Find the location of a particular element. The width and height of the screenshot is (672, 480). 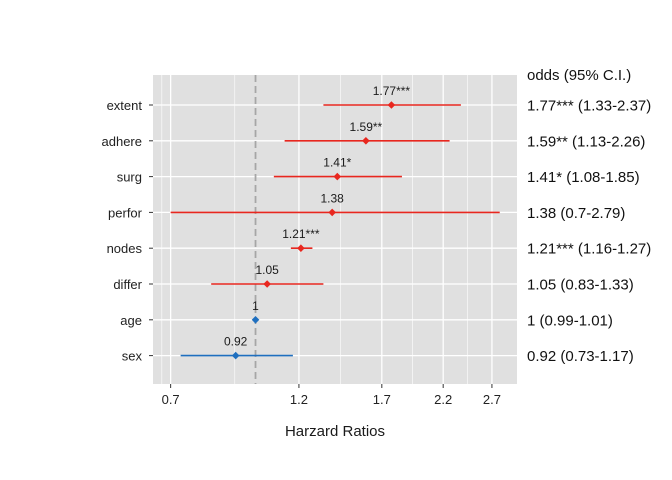

row-perfor: perfor 1.38 1.38 (0.7-2.79) is located at coordinates (366, 206).